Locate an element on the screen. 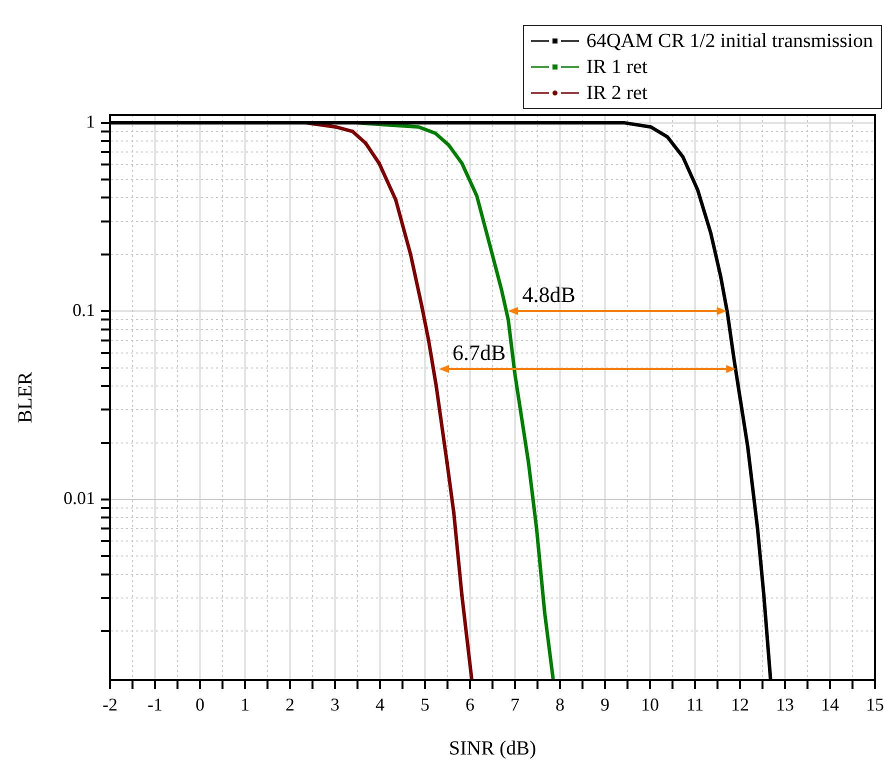 The width and height of the screenshot is (890, 765). y-axis-title: BLER is located at coordinates (25, 397).